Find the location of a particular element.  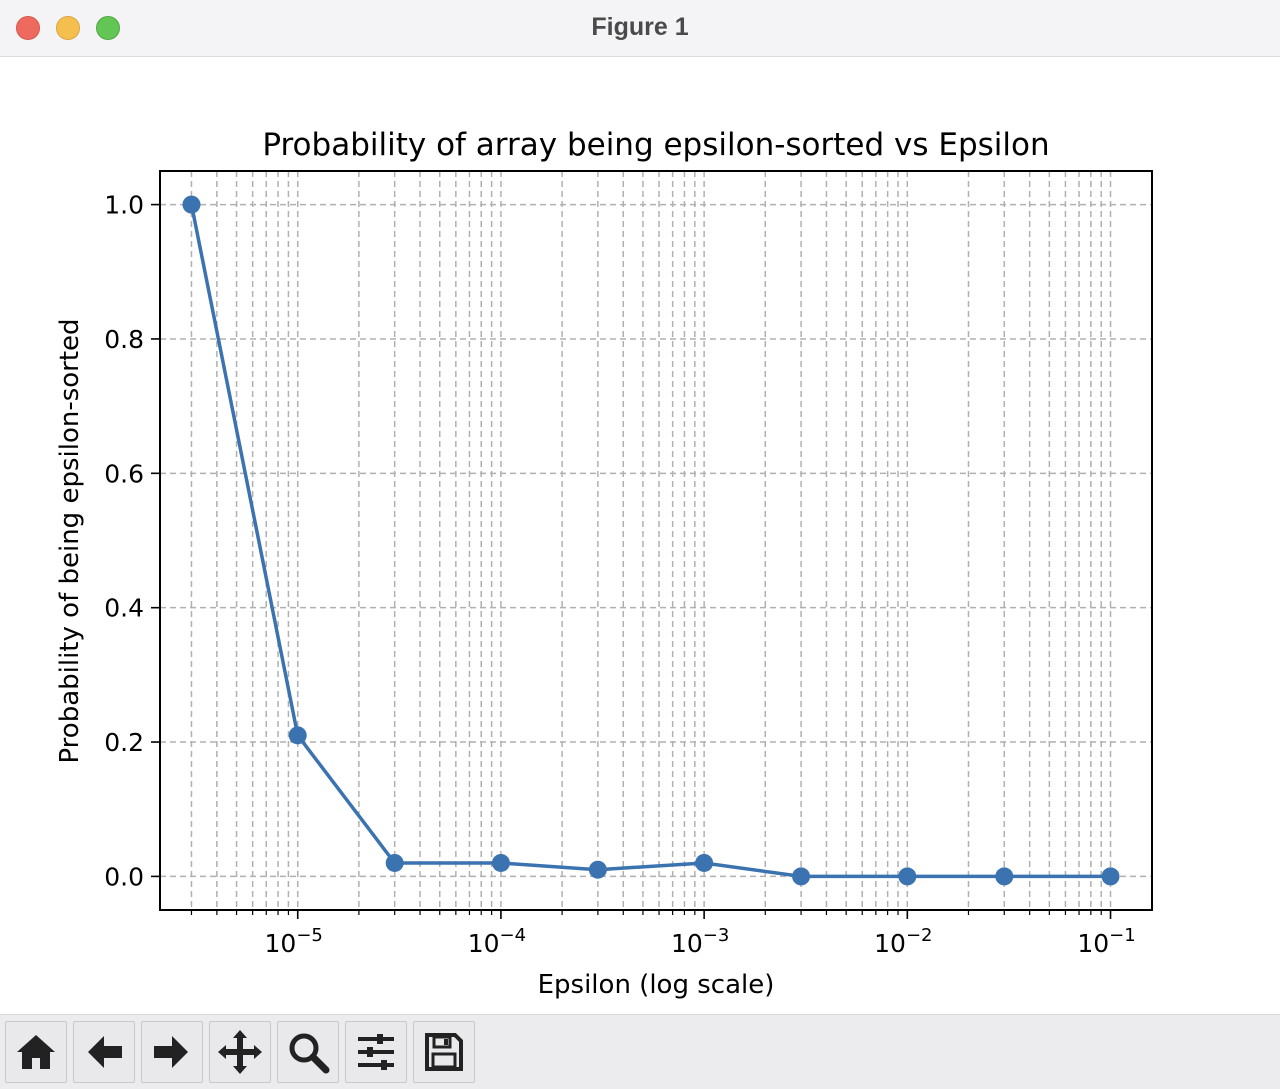

y-tick-label: 0.6 is located at coordinates (124, 473).